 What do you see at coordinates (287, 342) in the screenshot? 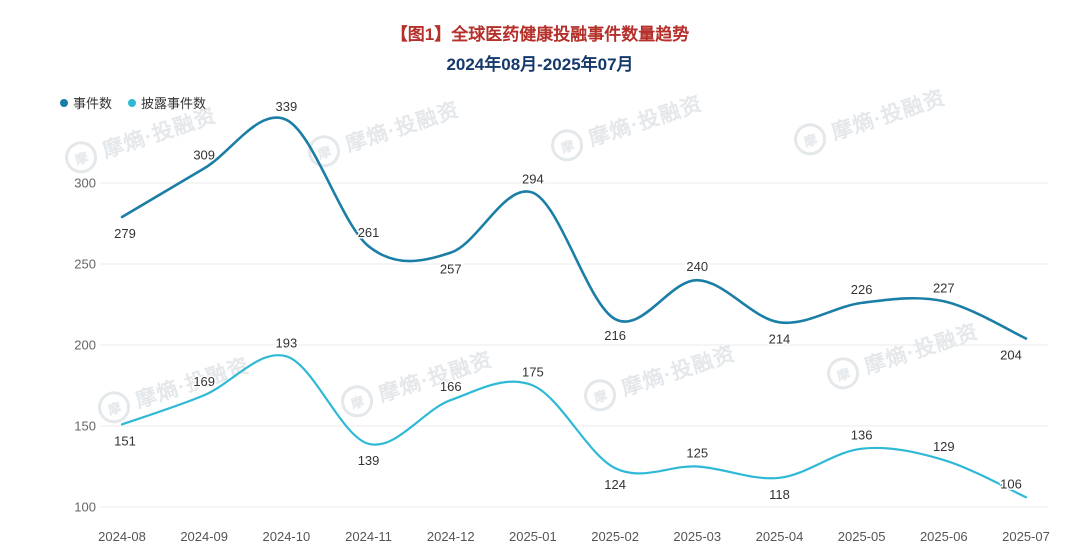
I see `data-point-label: 193` at bounding box center [287, 342].